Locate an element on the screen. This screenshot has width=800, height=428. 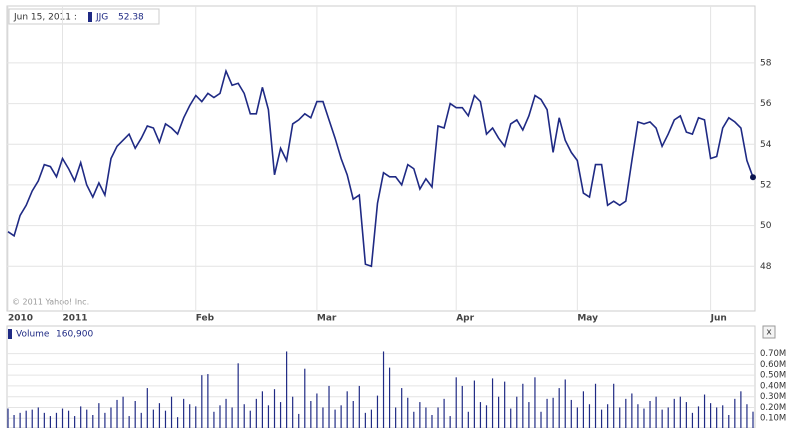
close-label: x is located at coordinates (769, 333).